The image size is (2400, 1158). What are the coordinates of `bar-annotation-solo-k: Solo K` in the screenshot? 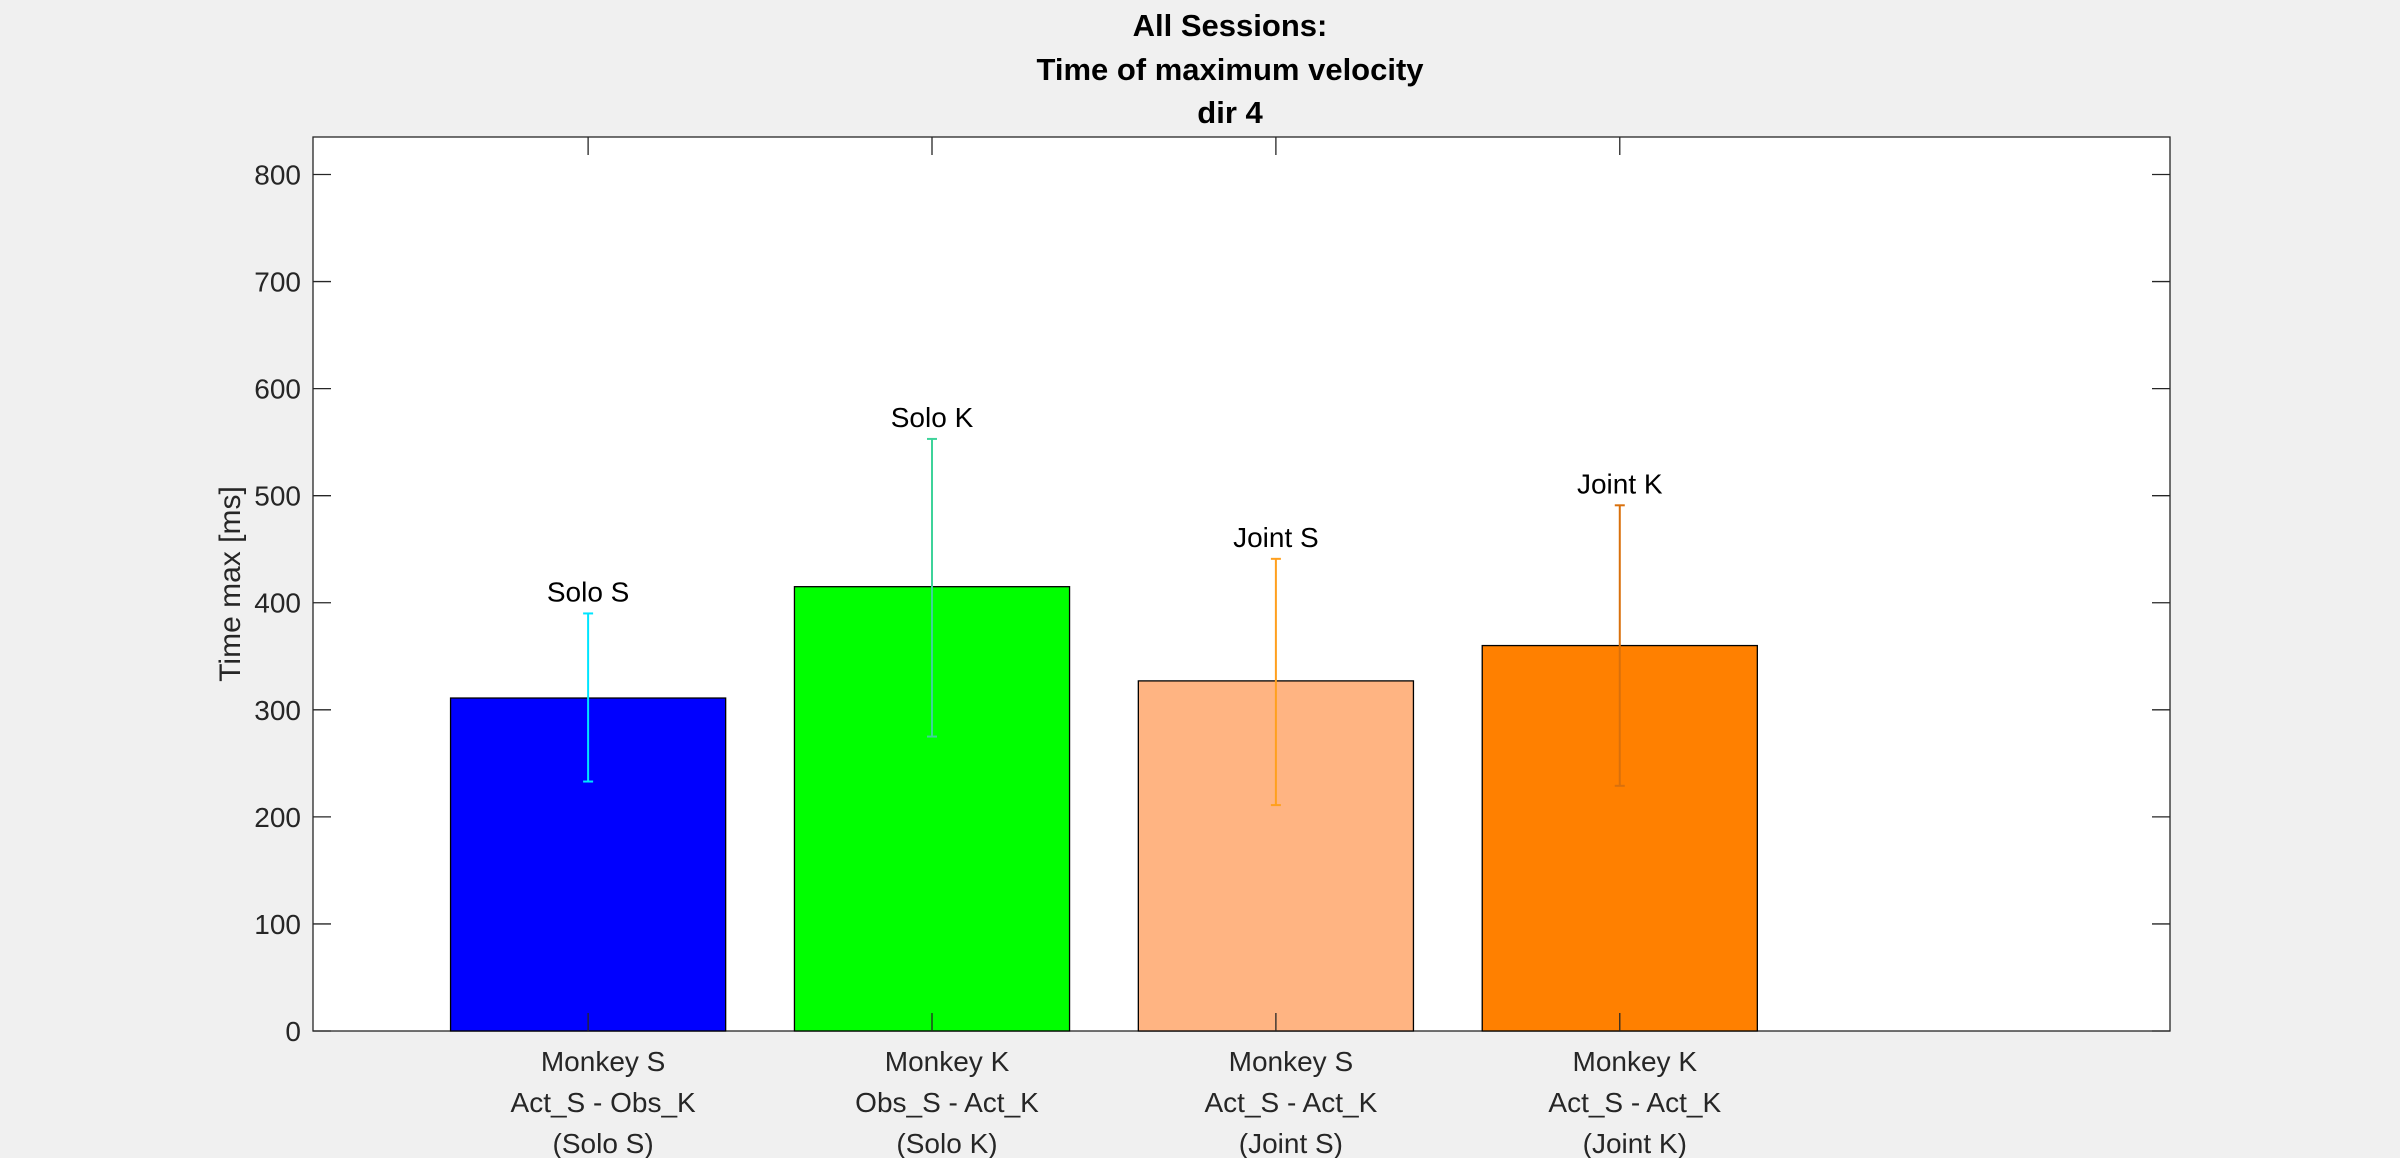 It's located at (932, 417).